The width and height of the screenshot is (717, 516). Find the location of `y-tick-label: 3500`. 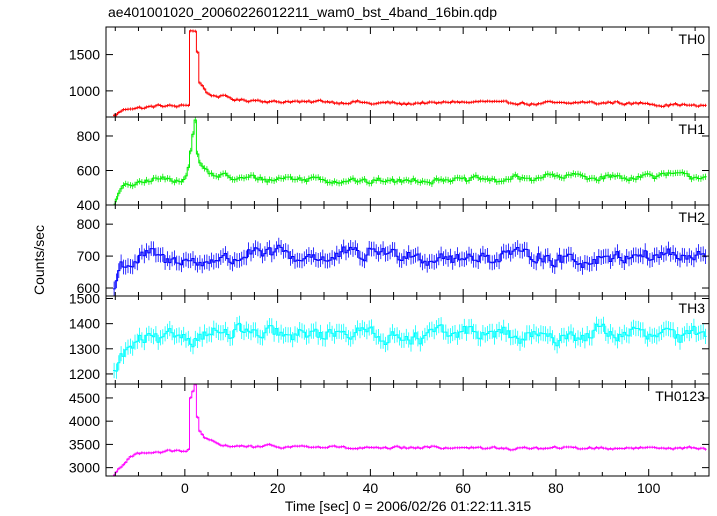

y-tick-label: 3500 is located at coordinates (84, 444).